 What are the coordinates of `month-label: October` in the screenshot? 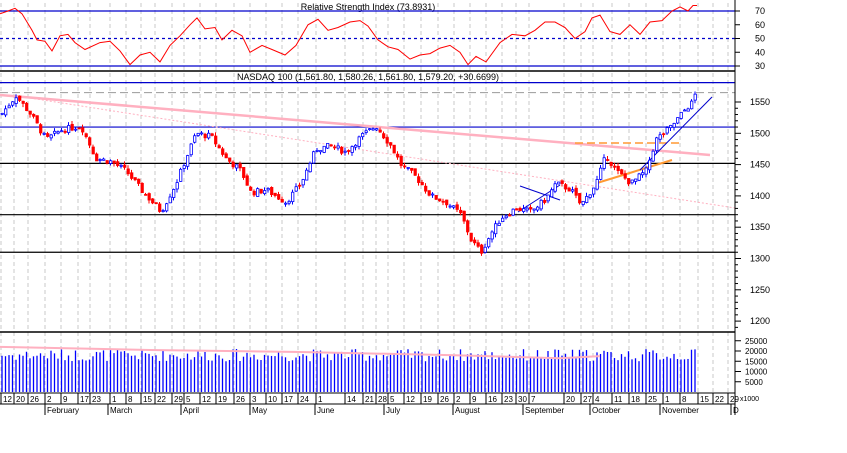 It's located at (606, 410).